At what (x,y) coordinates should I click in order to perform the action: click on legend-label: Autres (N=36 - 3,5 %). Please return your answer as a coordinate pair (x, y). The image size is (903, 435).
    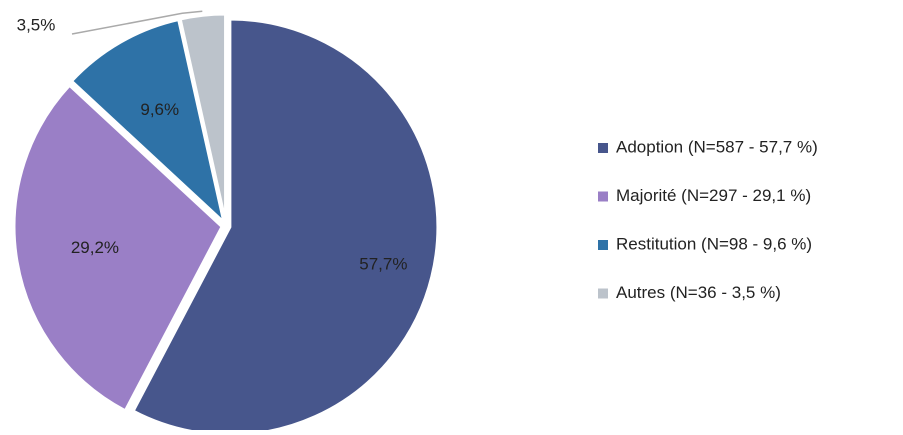
    Looking at the image, I should click on (698, 292).